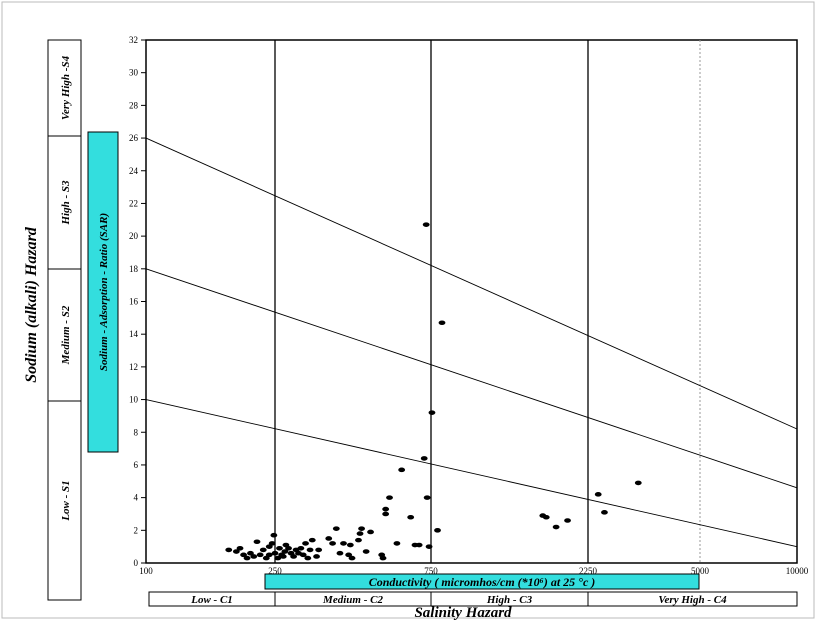 Image resolution: width=819 pixels, height=628 pixels. I want to click on sar-label: Sodium - Adsorption - Ratio (SAR), so click(104, 292).